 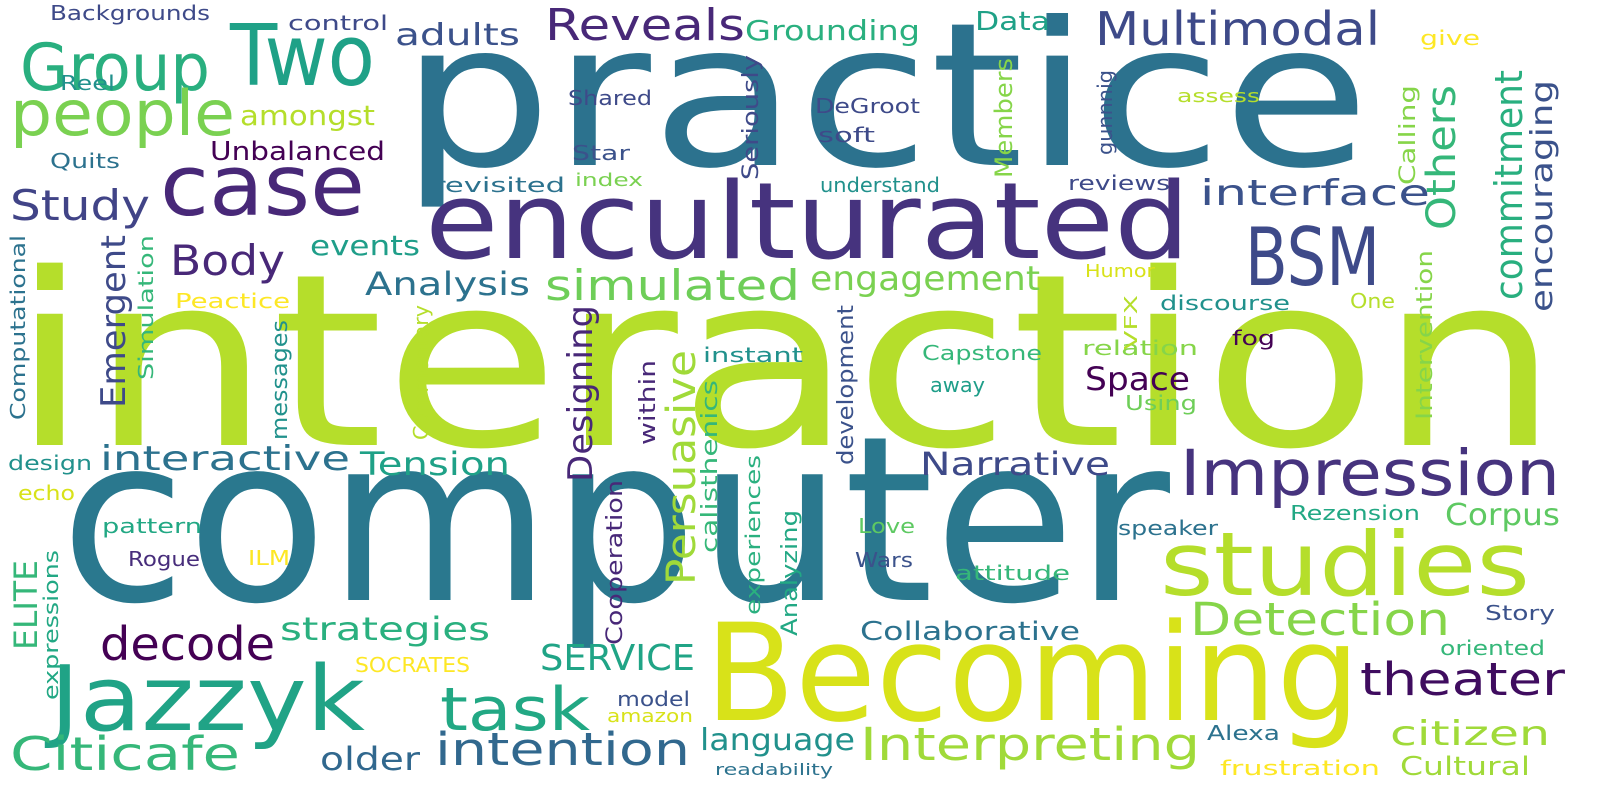 What do you see at coordinates (650, 716) in the screenshot?
I see `word: amazon` at bounding box center [650, 716].